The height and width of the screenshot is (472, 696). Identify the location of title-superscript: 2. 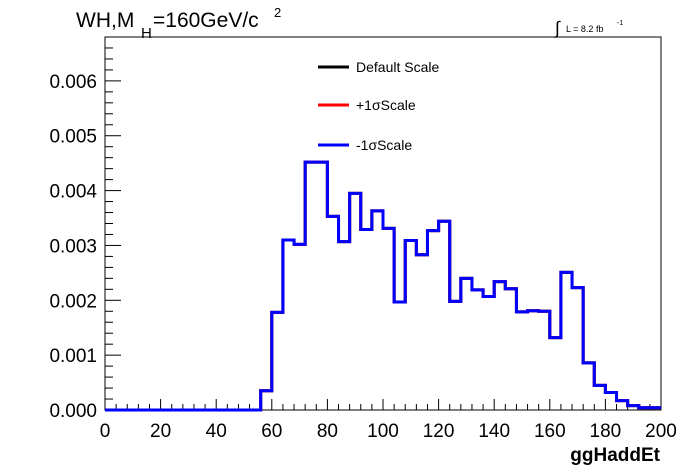
(277, 12).